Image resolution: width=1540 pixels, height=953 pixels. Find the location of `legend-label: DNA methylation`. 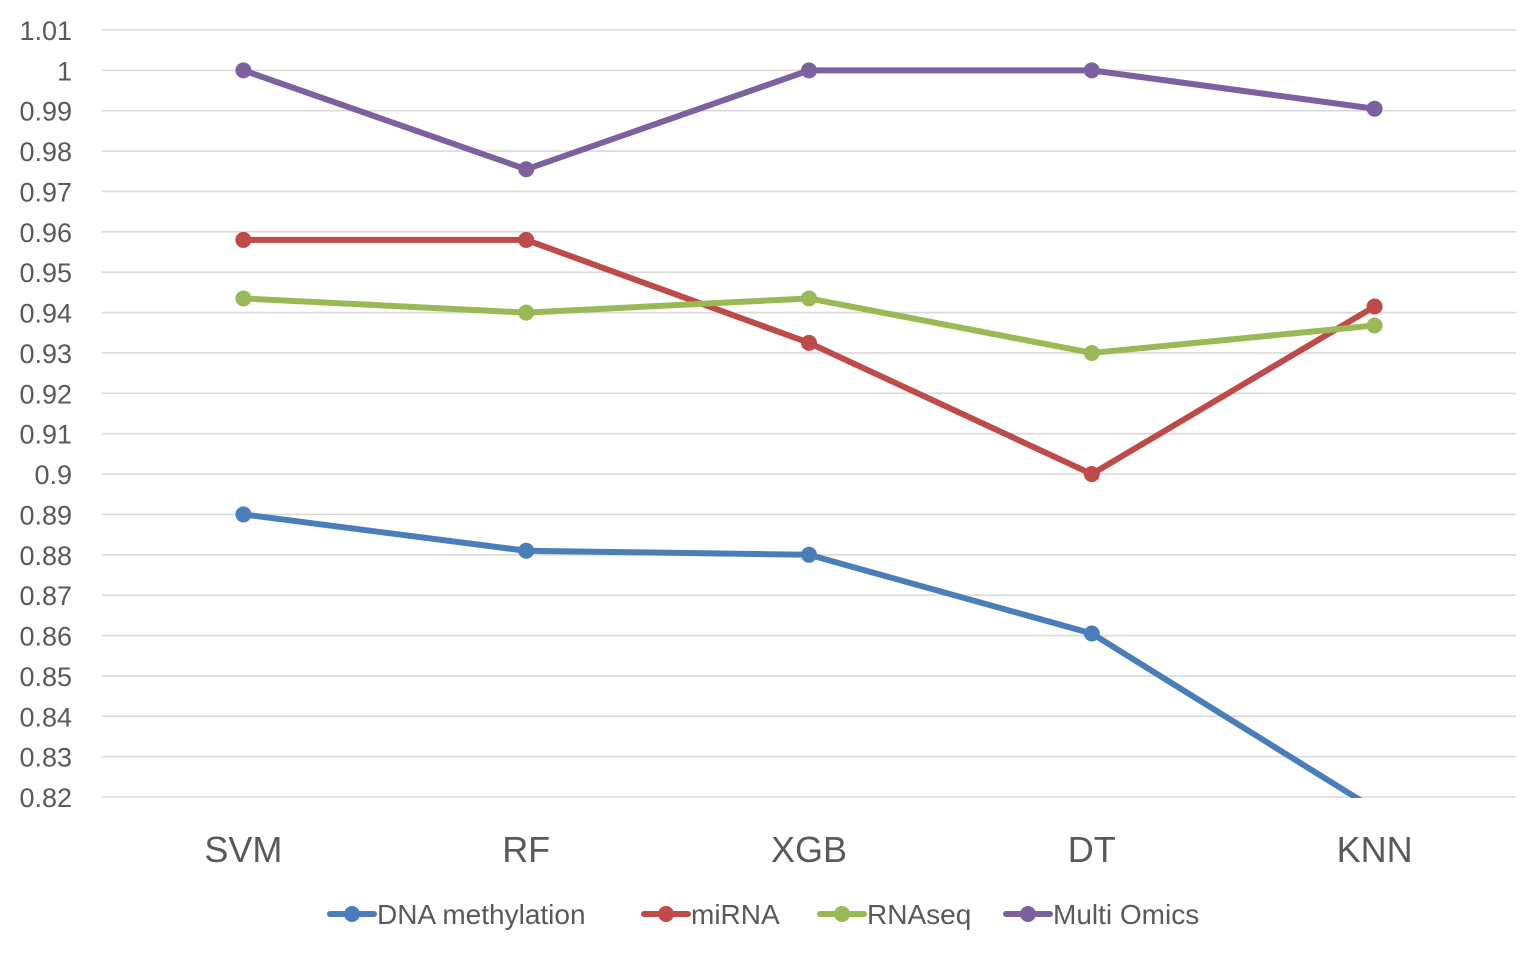

legend-label: DNA methylation is located at coordinates (481, 914).